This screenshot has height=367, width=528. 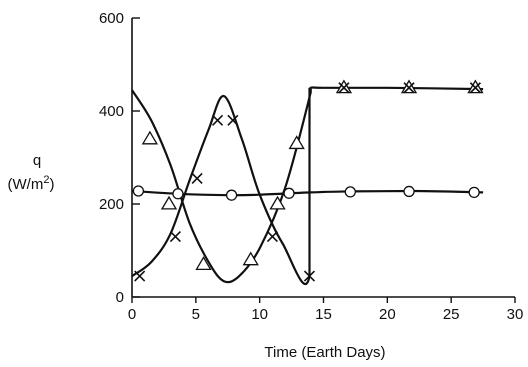 What do you see at coordinates (111, 18) in the screenshot?
I see `y-tick-label: 600` at bounding box center [111, 18].